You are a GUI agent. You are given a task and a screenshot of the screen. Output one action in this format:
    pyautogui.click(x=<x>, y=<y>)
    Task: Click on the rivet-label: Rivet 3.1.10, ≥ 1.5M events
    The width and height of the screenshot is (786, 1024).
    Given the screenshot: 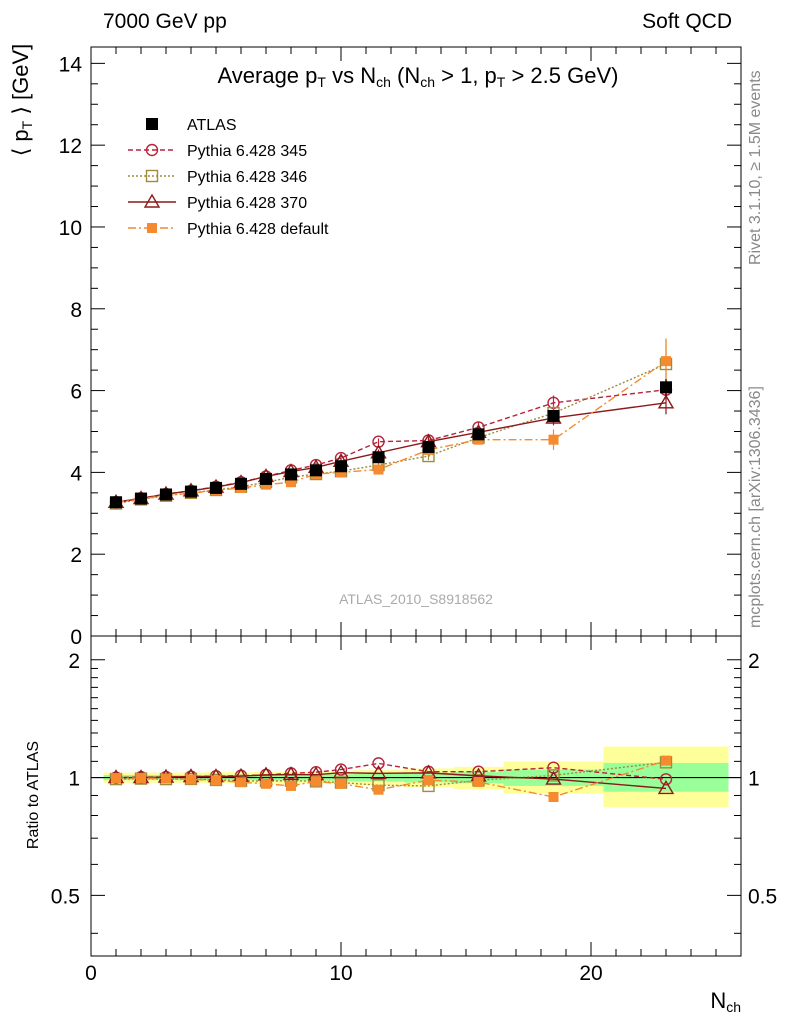 What is the action you would take?
    pyautogui.click(x=755, y=167)
    